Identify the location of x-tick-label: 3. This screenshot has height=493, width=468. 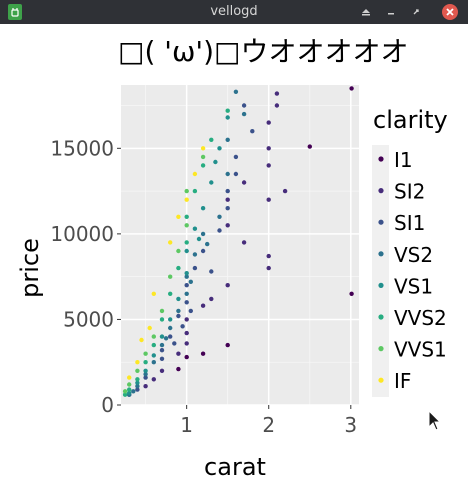
(350, 425).